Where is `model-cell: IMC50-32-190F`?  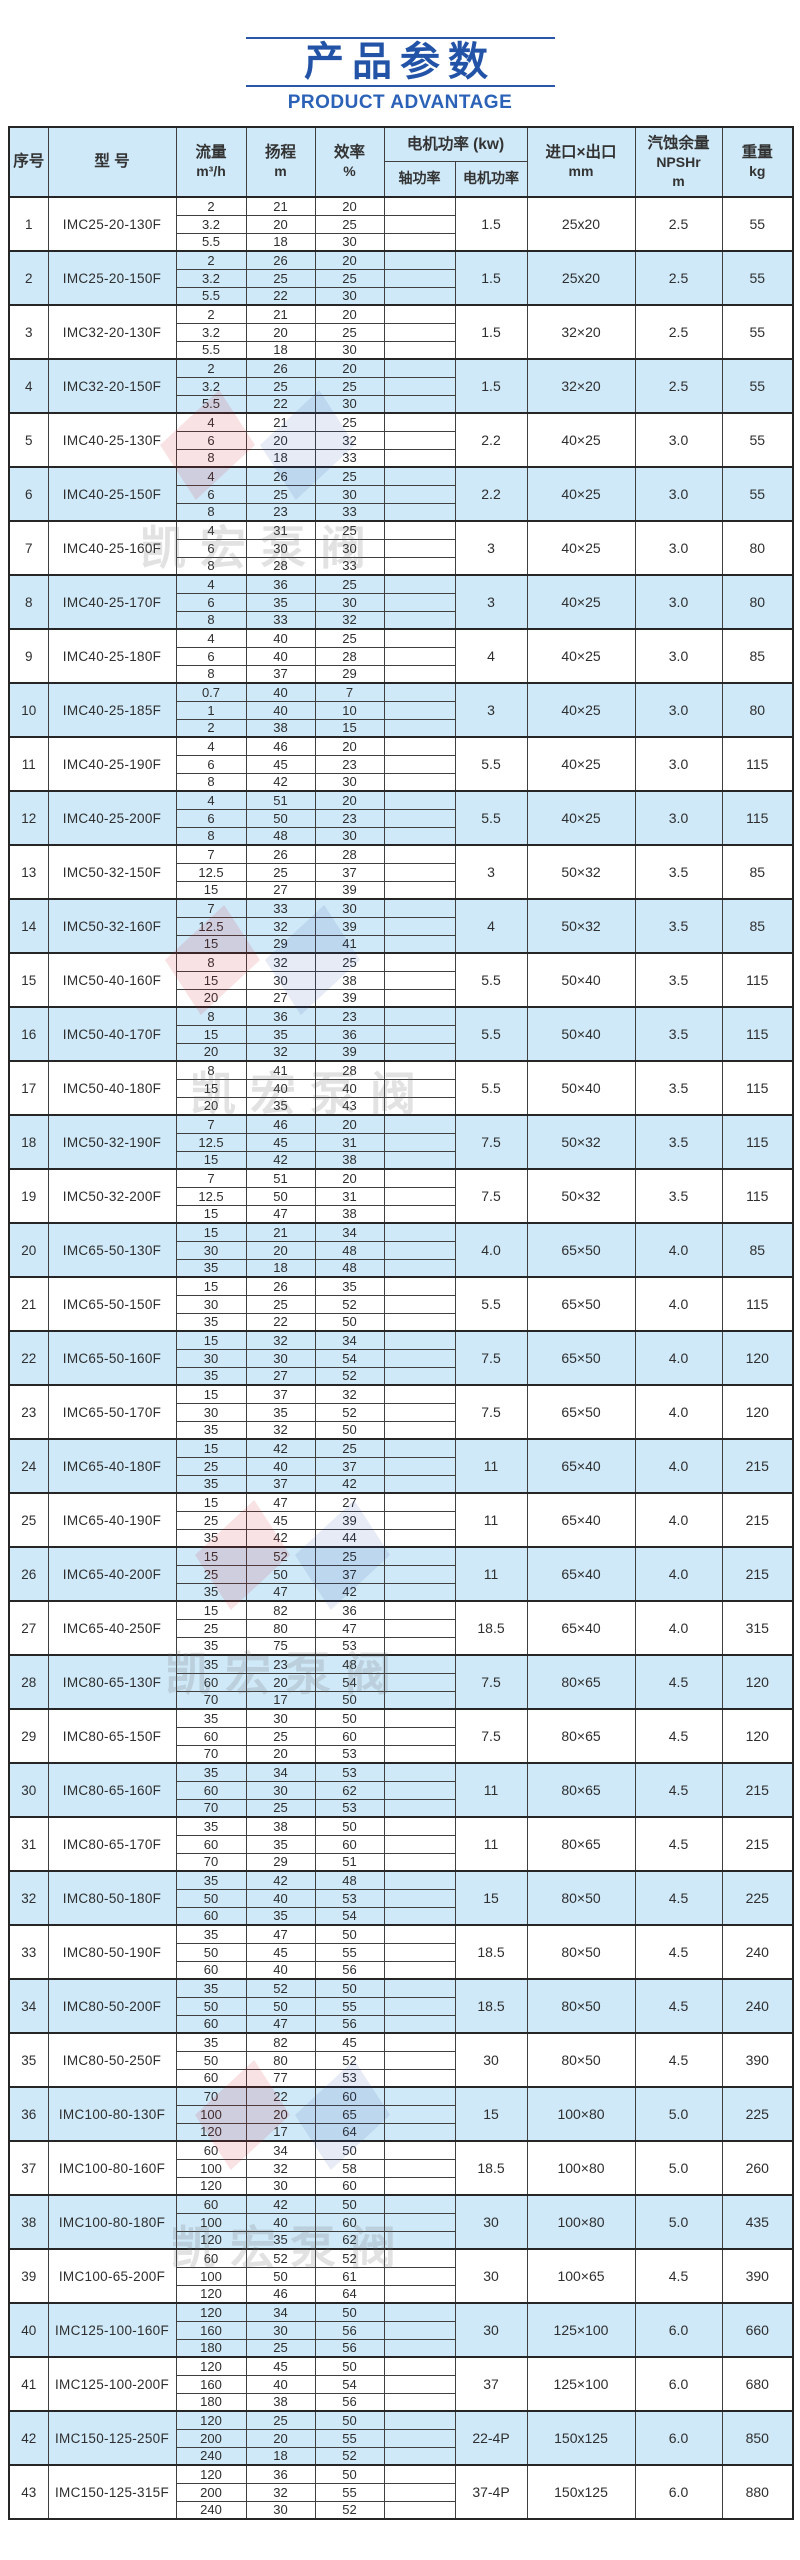 model-cell: IMC50-32-190F is located at coordinates (112, 1142).